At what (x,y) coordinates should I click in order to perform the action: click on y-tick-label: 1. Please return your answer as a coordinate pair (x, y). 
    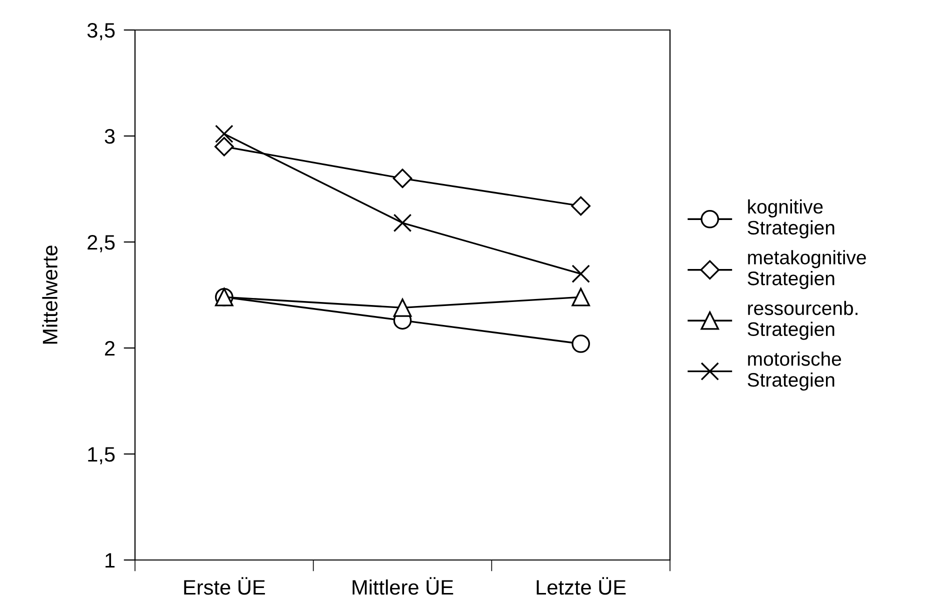
    Looking at the image, I should click on (110, 560).